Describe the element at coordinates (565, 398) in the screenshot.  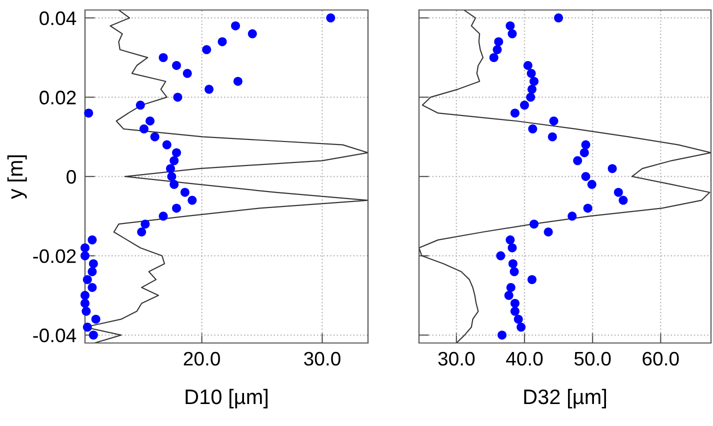
I see `x-axis-title: D32 [µm]` at that location.